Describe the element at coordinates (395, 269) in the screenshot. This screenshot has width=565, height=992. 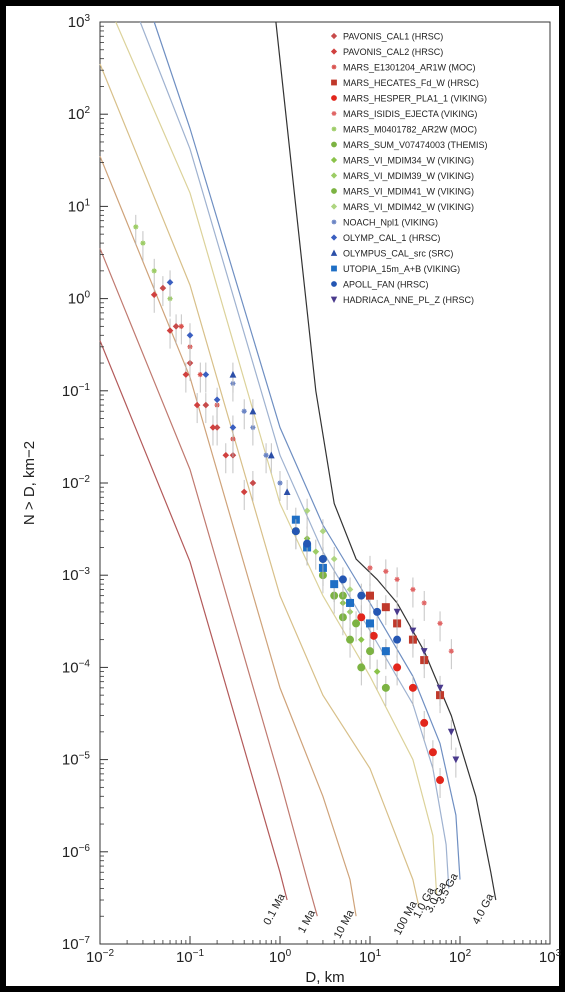
I see `legend-entry: UTOPIA_15m_A+B (VIKING)` at that location.